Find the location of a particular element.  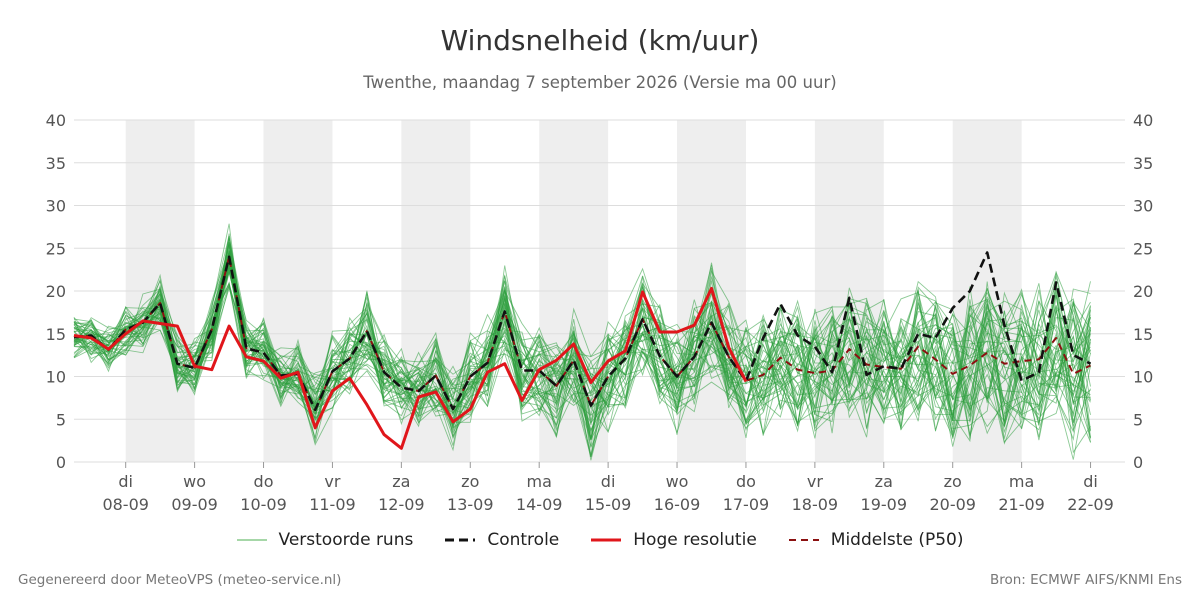

x-tick-date-10: 18-09 is located at coordinates (815, 504).